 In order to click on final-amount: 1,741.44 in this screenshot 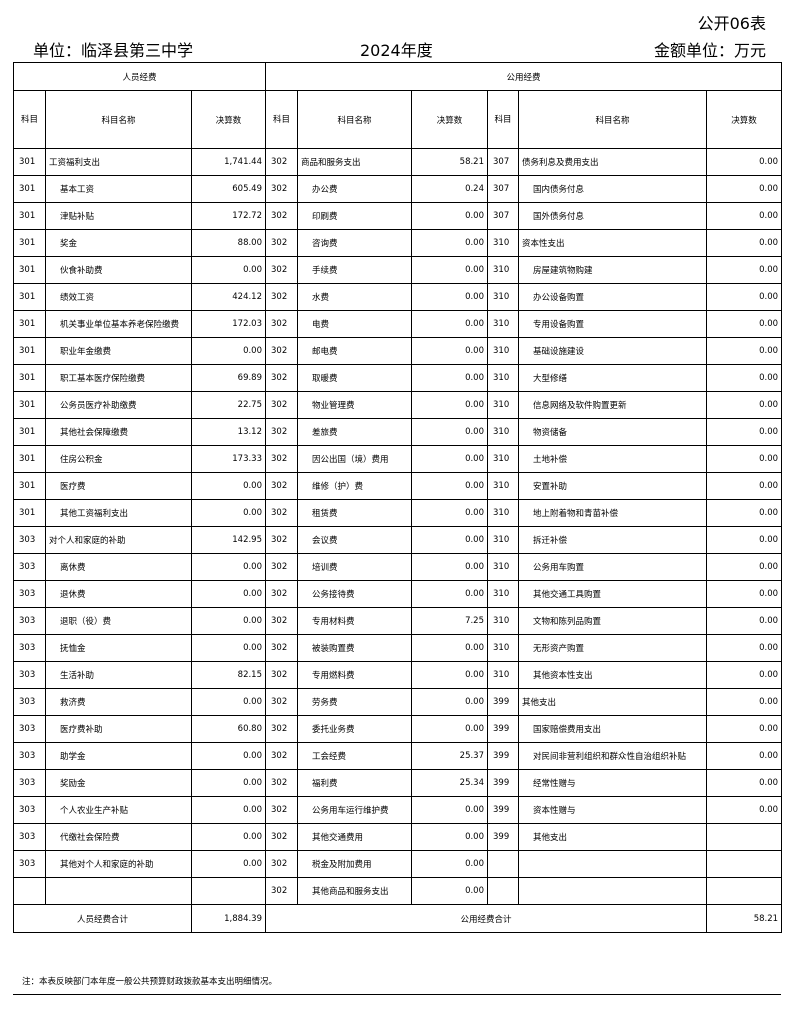, I will do `click(228, 162)`.